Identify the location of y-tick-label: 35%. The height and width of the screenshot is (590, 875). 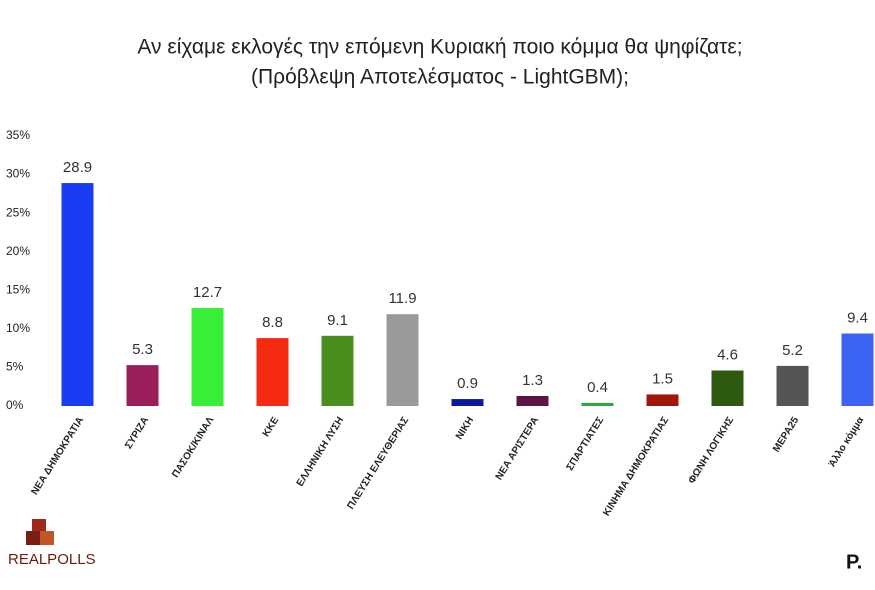
(18, 135).